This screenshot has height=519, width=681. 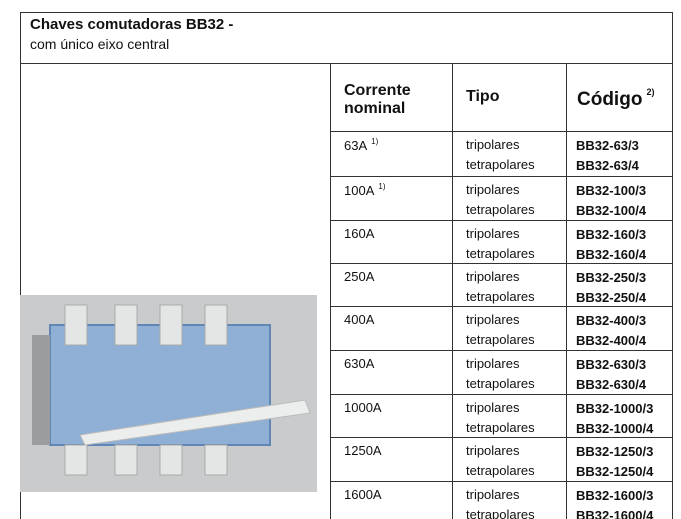 What do you see at coordinates (516, 97) in the screenshot?
I see `column-header: Tipo` at bounding box center [516, 97].